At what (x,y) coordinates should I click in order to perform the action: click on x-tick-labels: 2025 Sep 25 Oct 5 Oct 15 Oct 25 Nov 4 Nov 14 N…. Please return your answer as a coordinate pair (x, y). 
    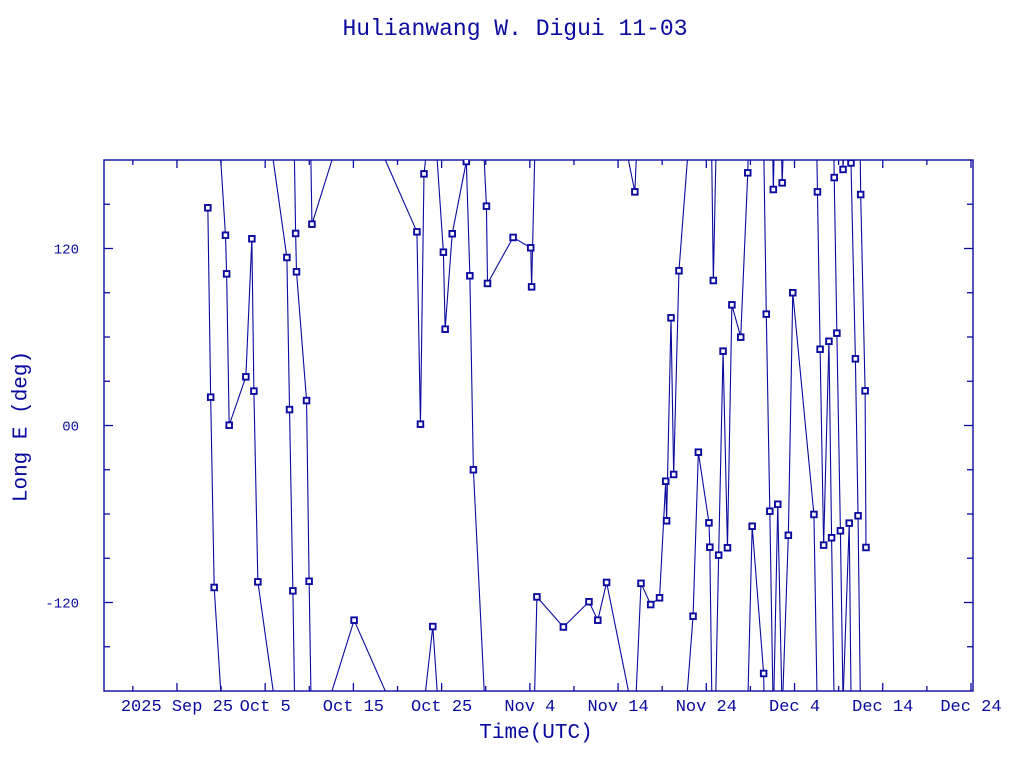
    Looking at the image, I should click on (561, 707).